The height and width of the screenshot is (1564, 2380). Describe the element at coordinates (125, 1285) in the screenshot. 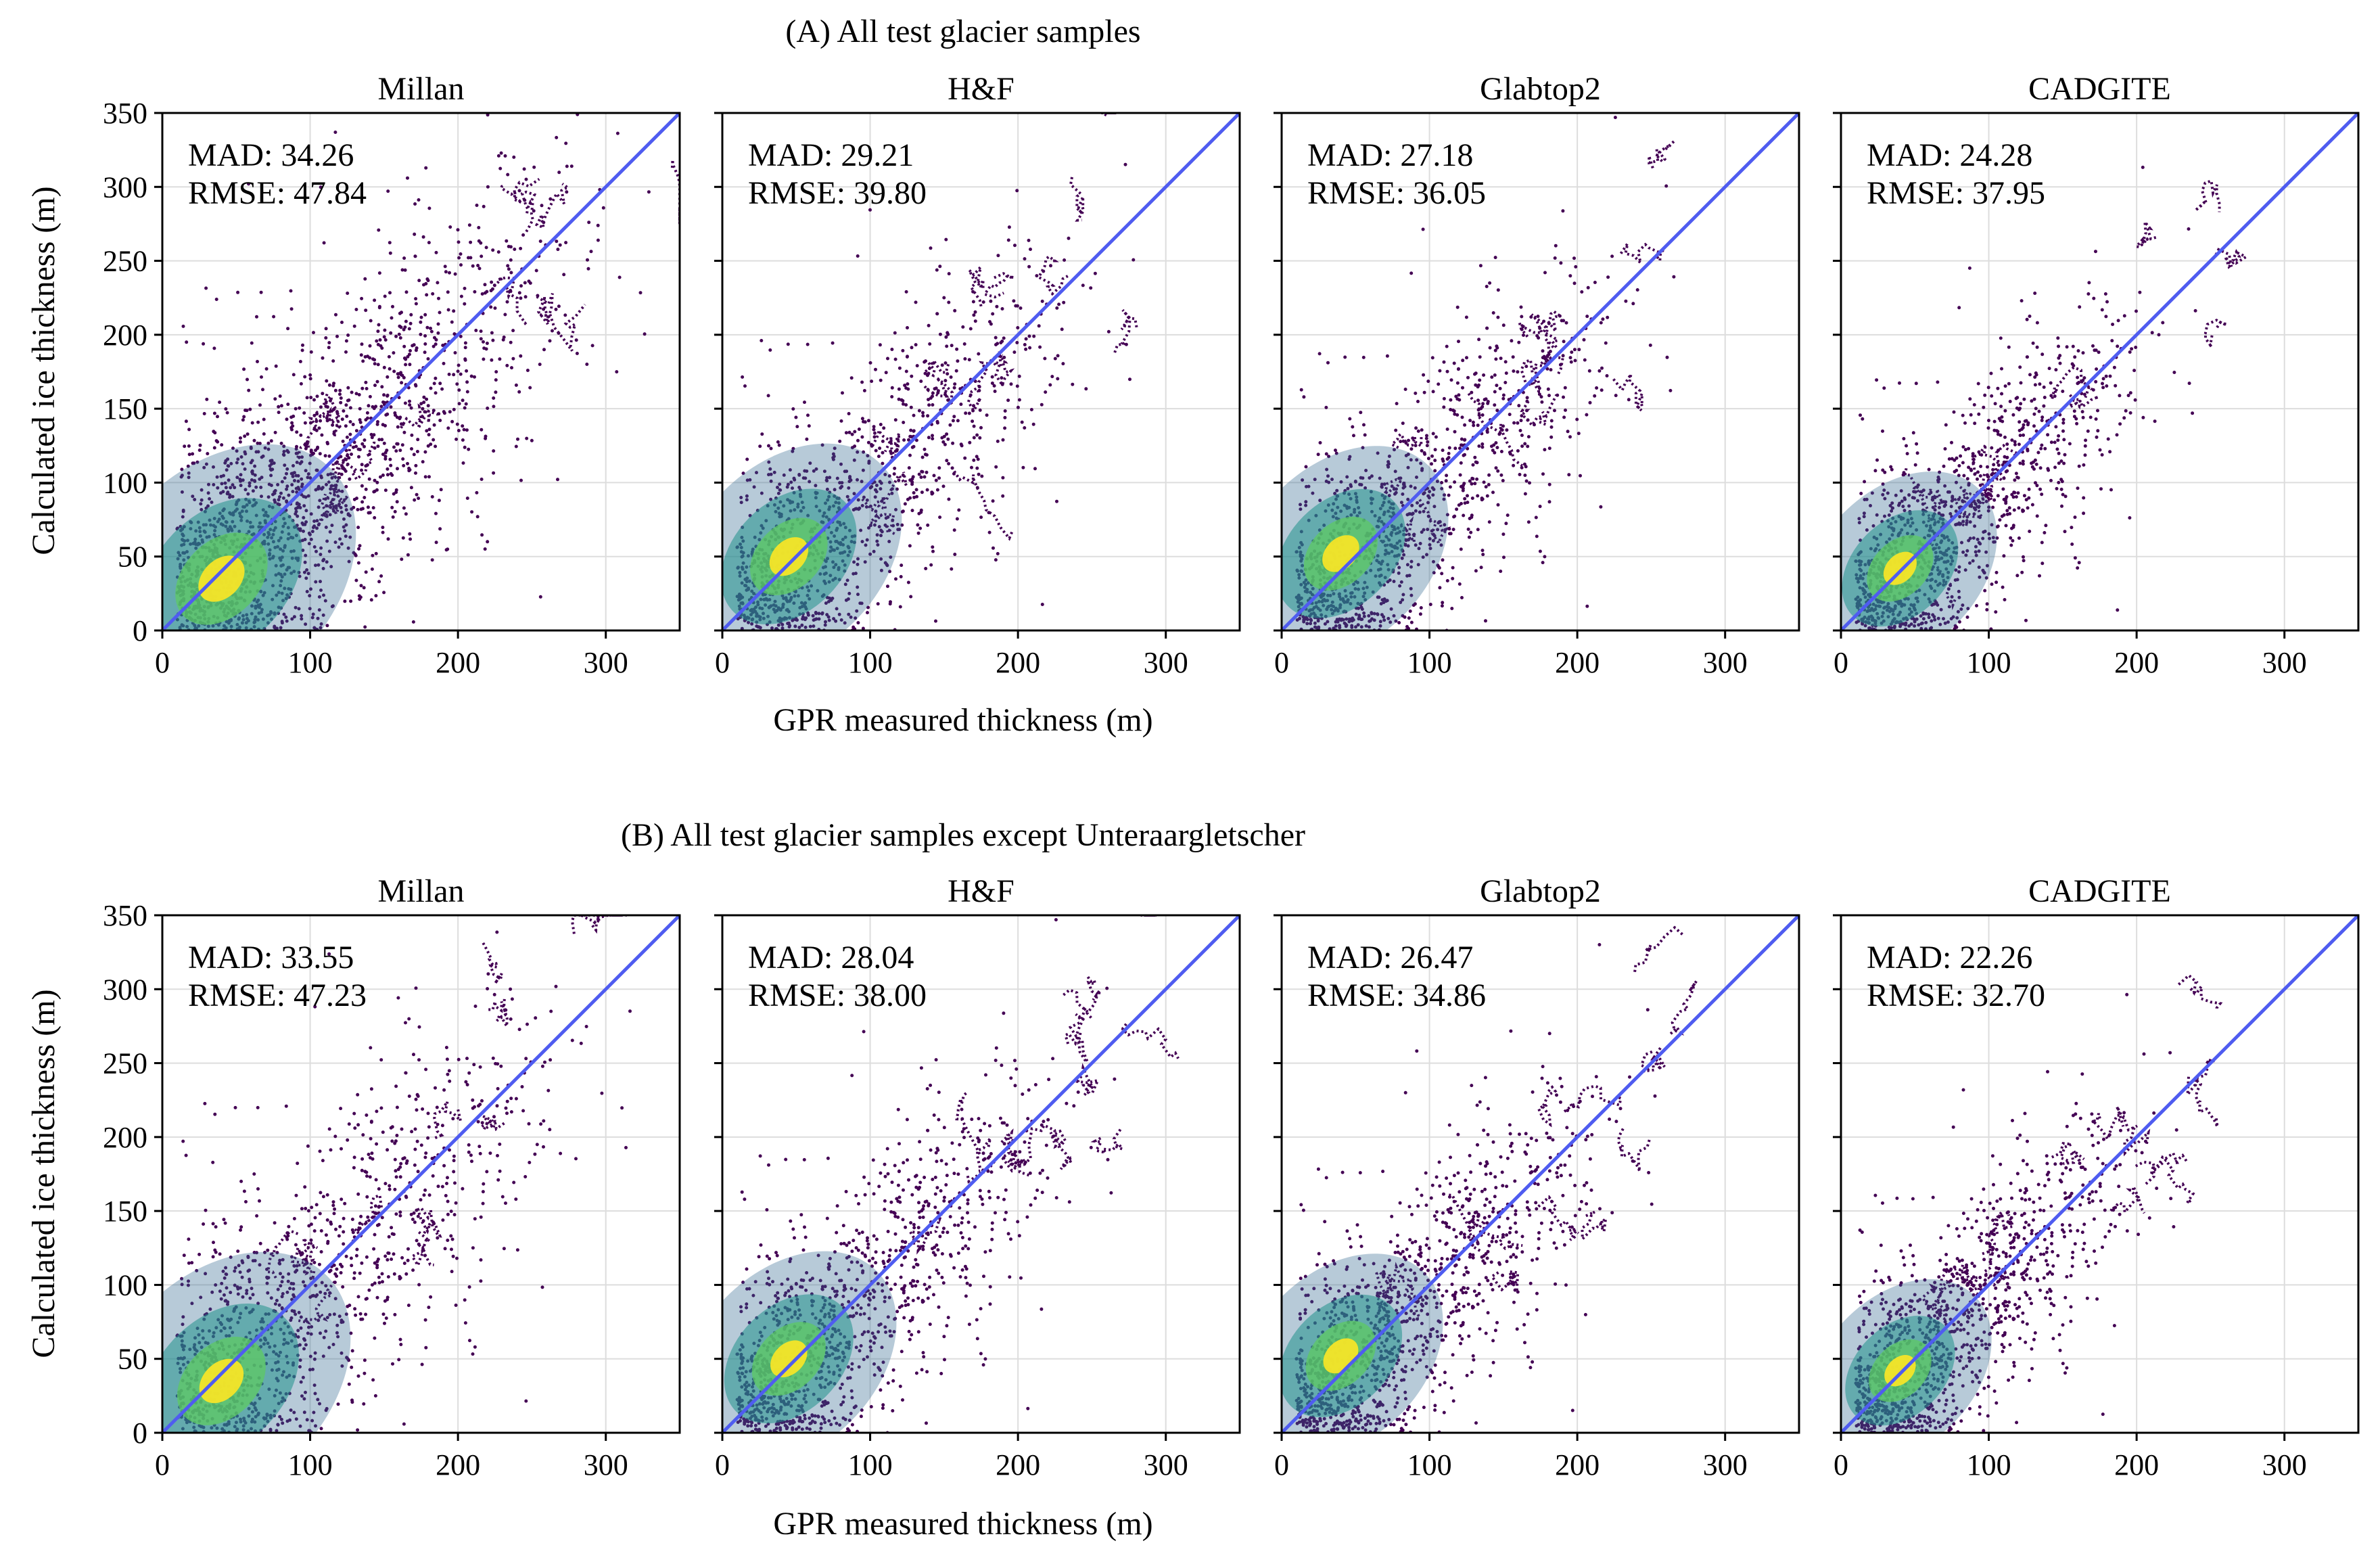

I see `y-tick-label: 100` at that location.